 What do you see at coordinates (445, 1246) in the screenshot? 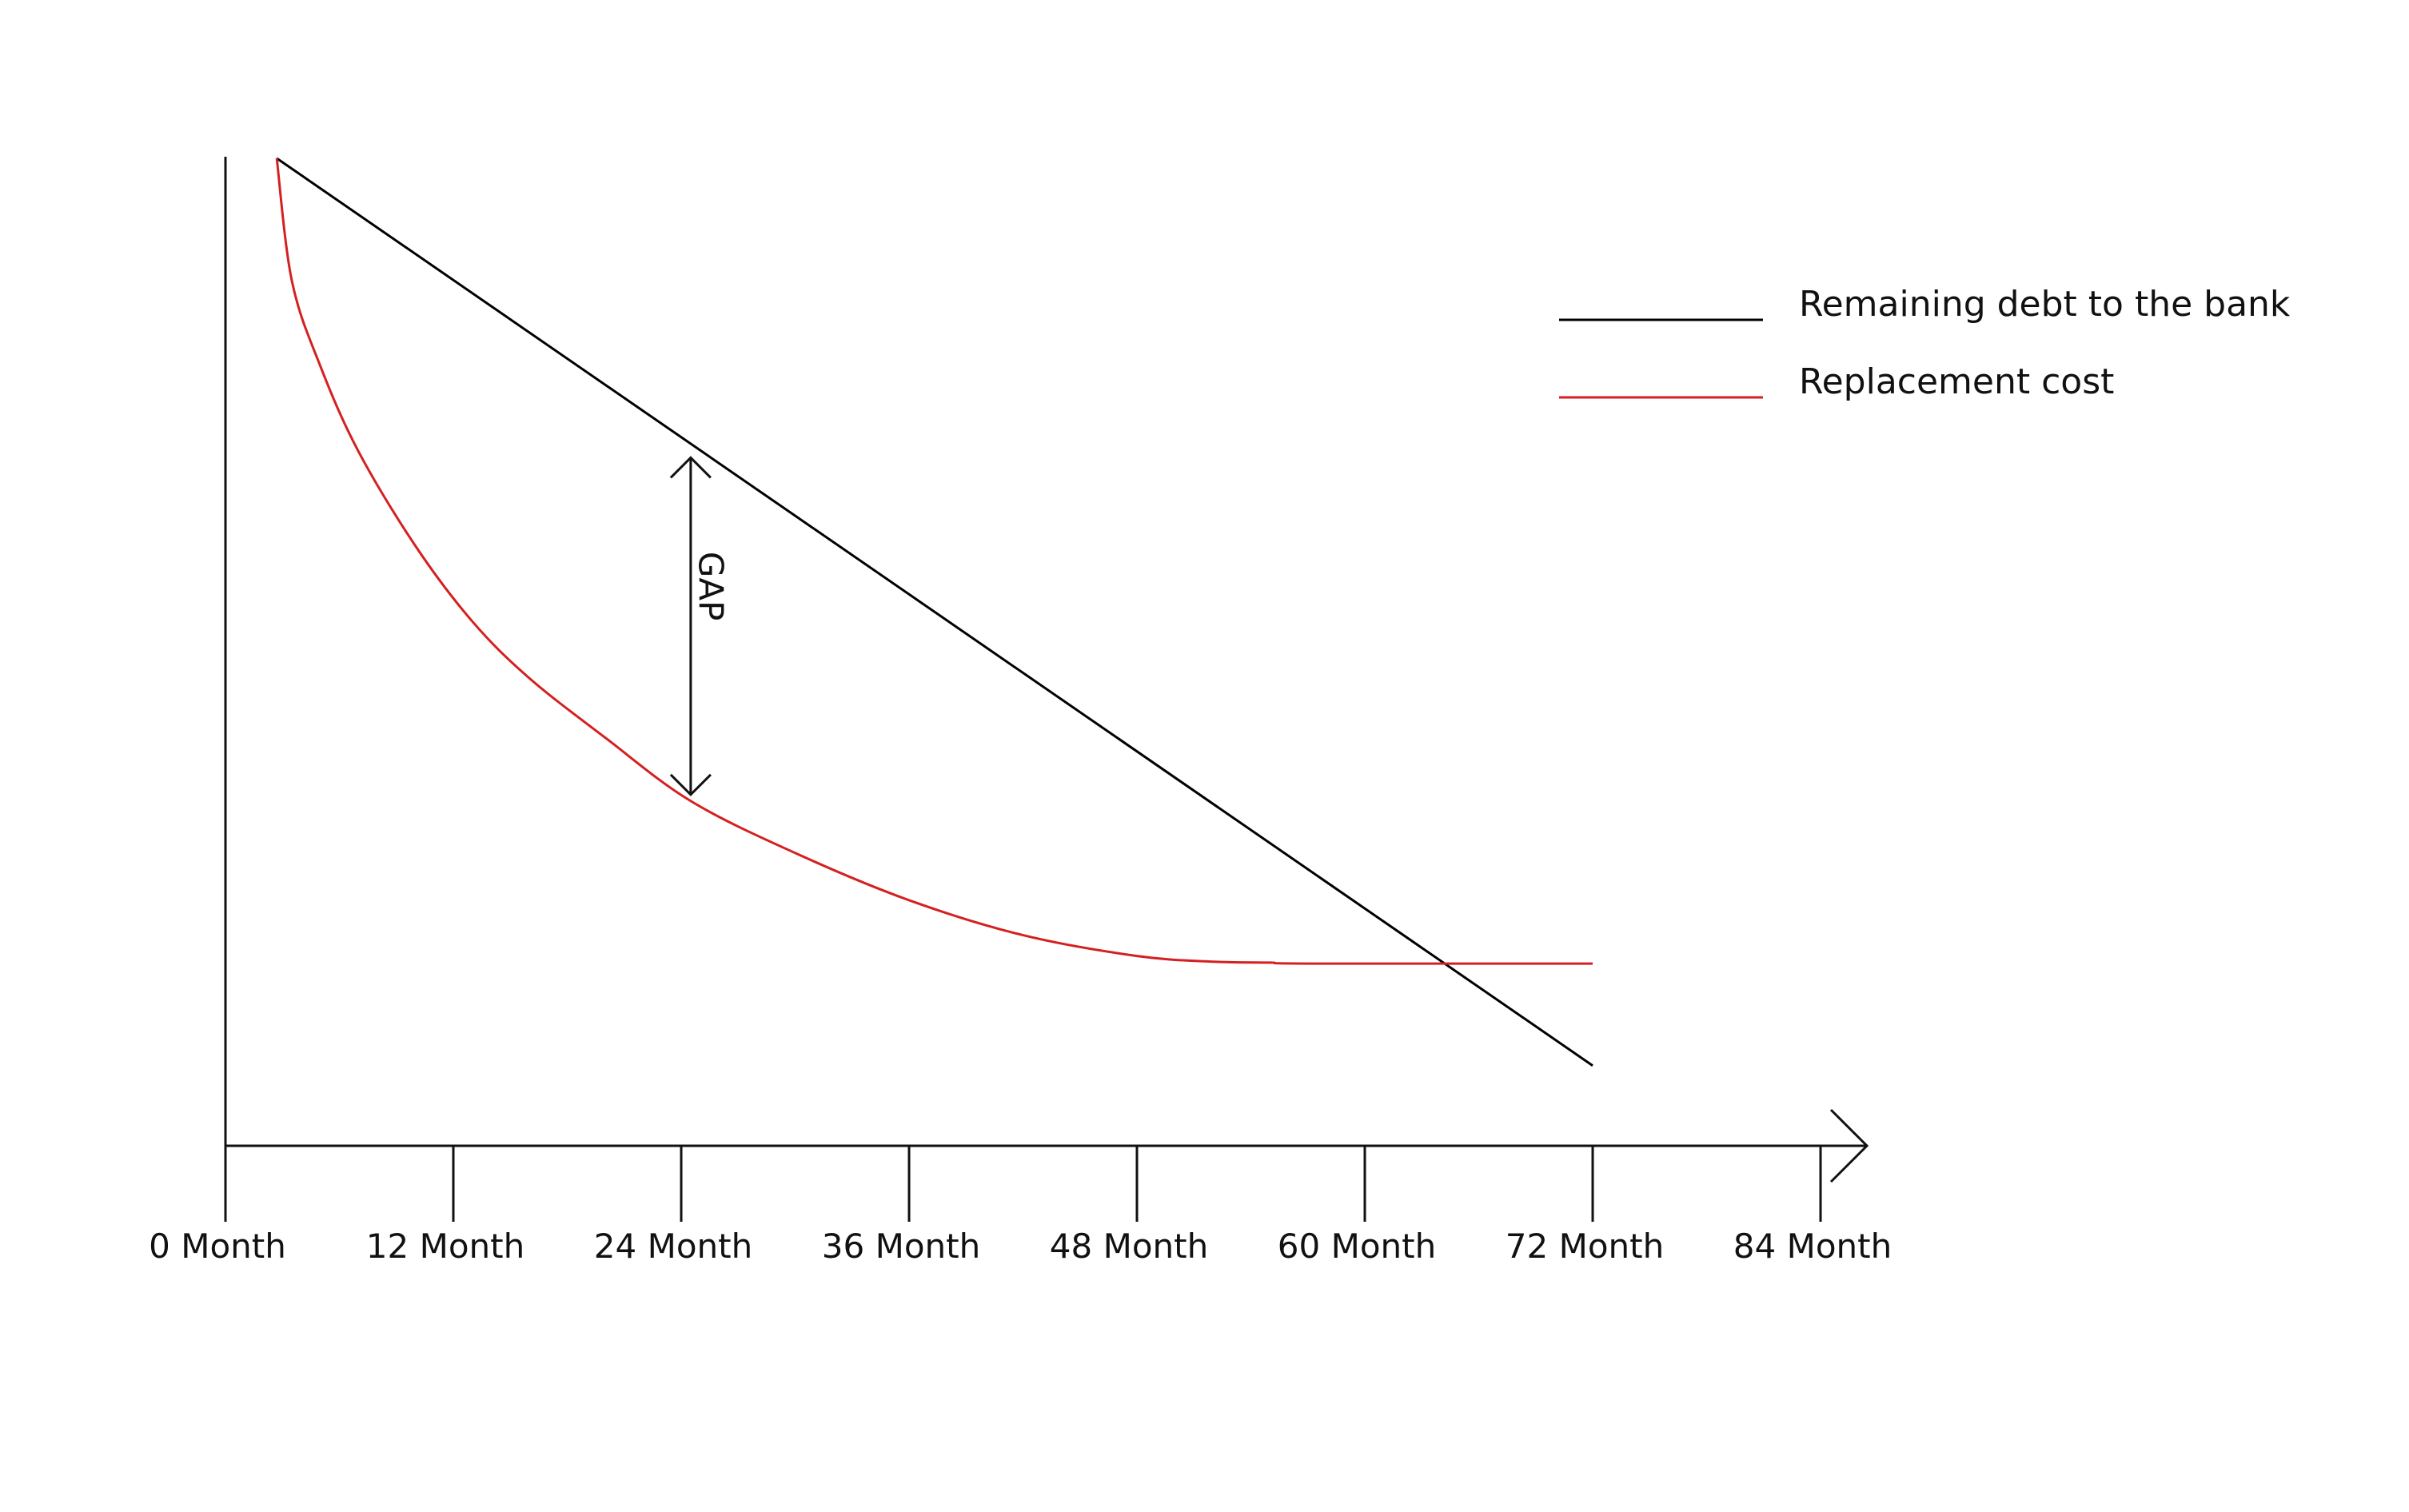
I see `x-tick-label: 12 Month` at bounding box center [445, 1246].